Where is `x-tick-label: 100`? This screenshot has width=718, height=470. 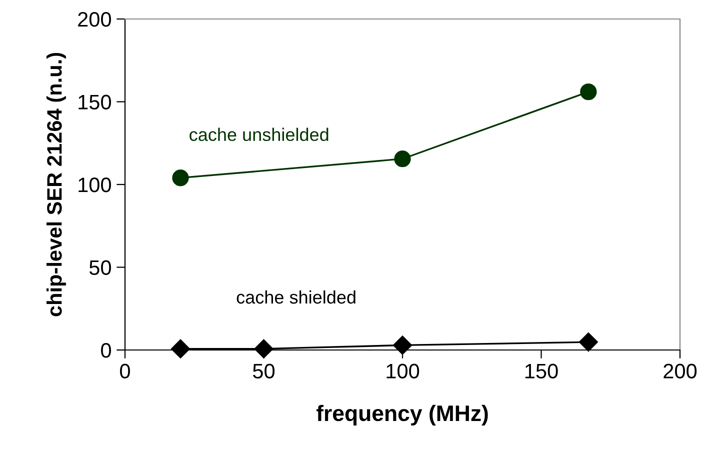 x-tick-label: 100 is located at coordinates (403, 371).